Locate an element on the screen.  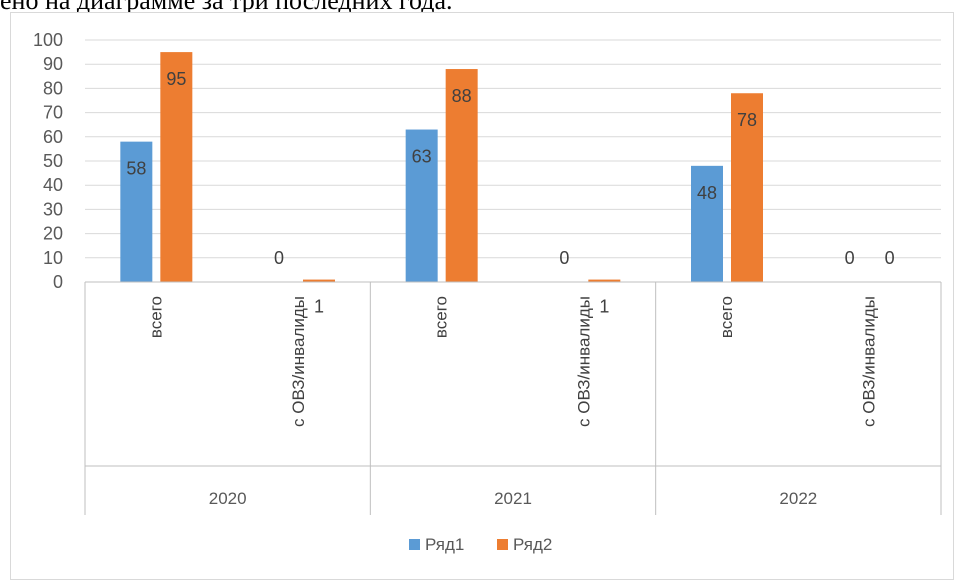
data-label: 58 is located at coordinates (136, 169).